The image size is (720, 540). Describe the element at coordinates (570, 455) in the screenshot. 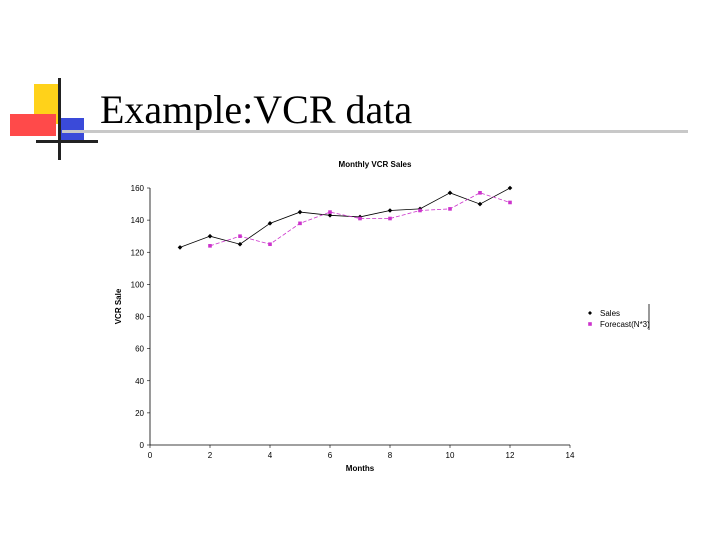

I see `x-tick-label: 14` at that location.